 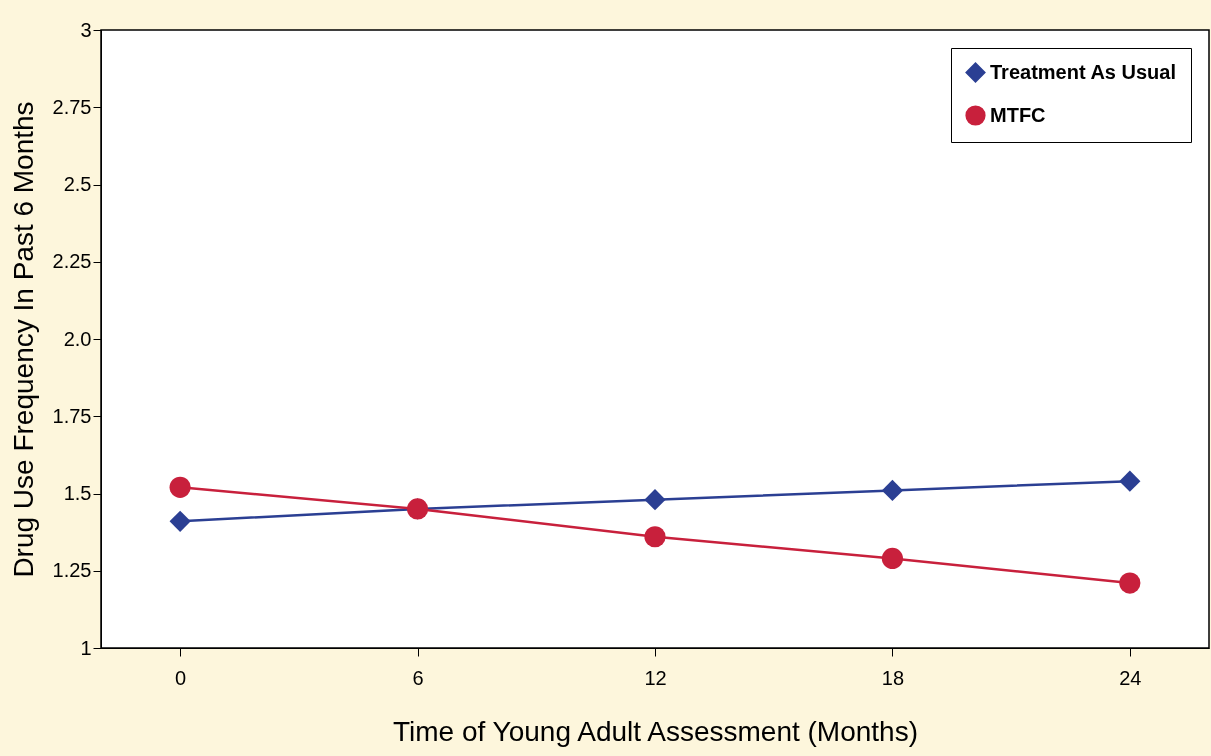 I want to click on y-tick-label: 2.5, so click(x=77, y=184).